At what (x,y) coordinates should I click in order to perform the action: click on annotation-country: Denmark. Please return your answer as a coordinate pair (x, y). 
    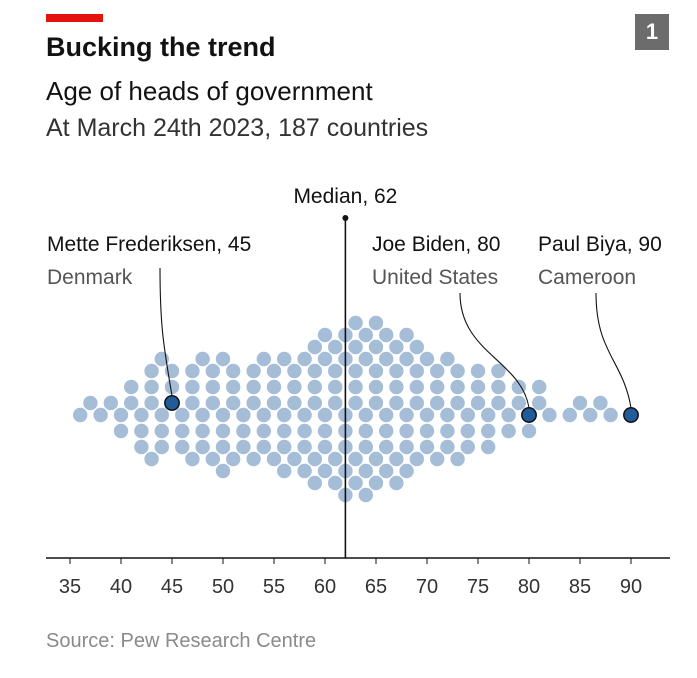
    Looking at the image, I should click on (90, 277).